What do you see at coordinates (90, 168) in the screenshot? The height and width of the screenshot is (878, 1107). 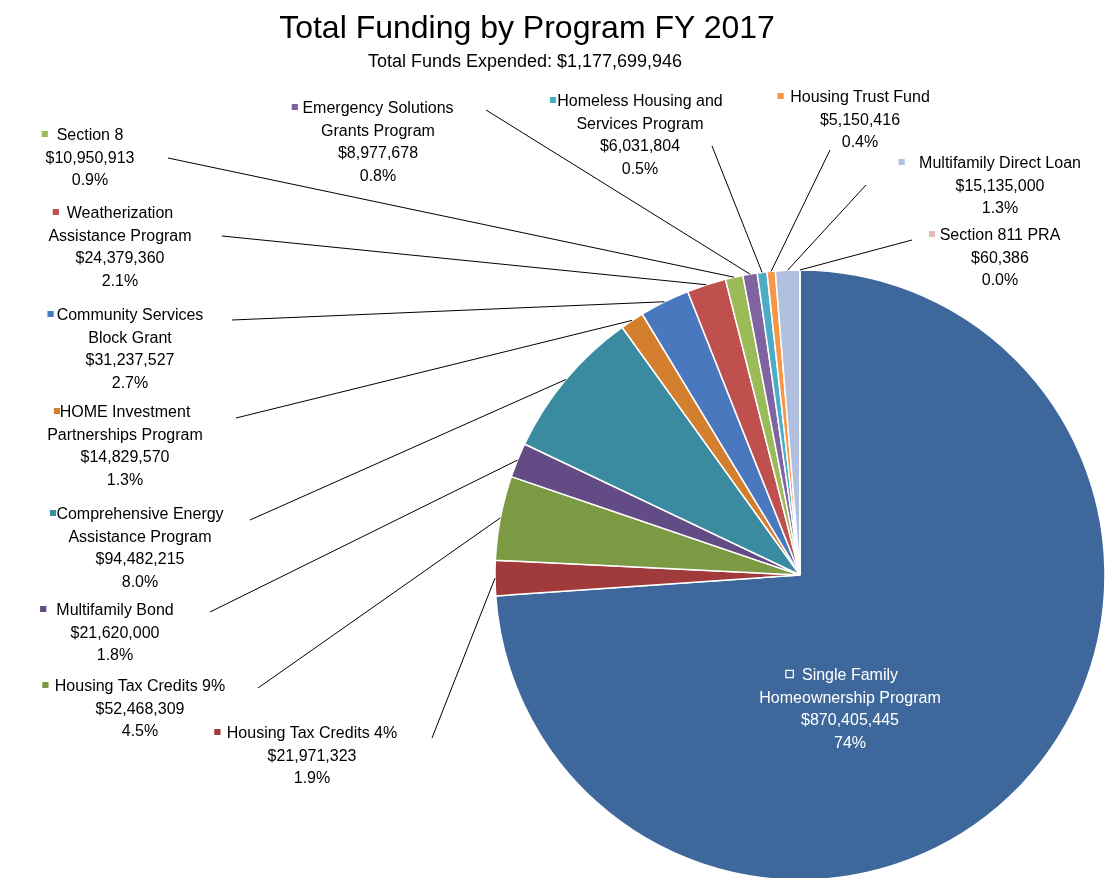 I see `data-label: $10,950,913 0.9%` at bounding box center [90, 168].